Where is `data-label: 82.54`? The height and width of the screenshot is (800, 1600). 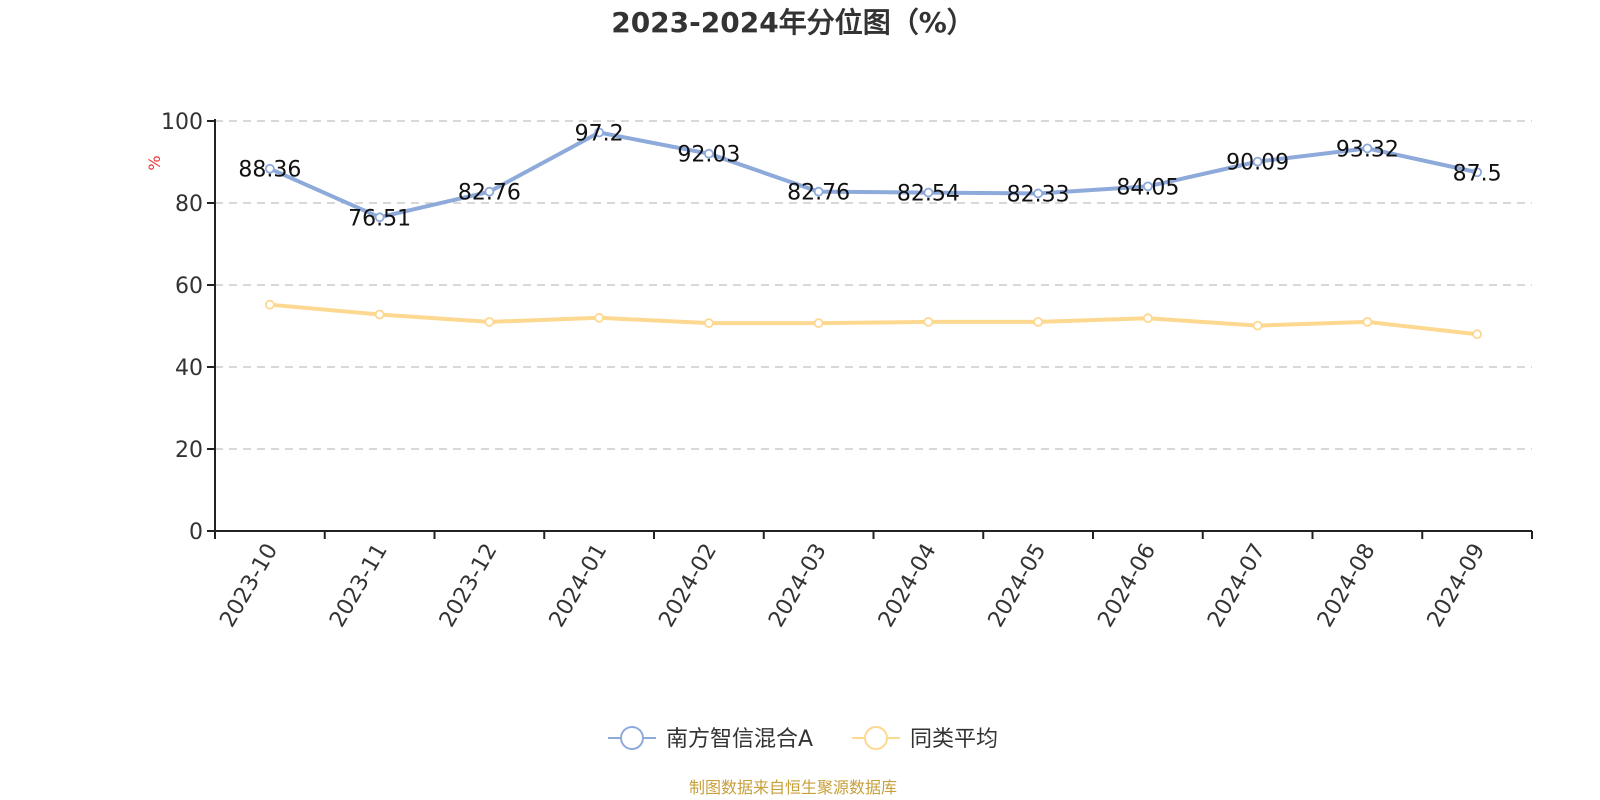
data-label: 82.54 is located at coordinates (928, 194).